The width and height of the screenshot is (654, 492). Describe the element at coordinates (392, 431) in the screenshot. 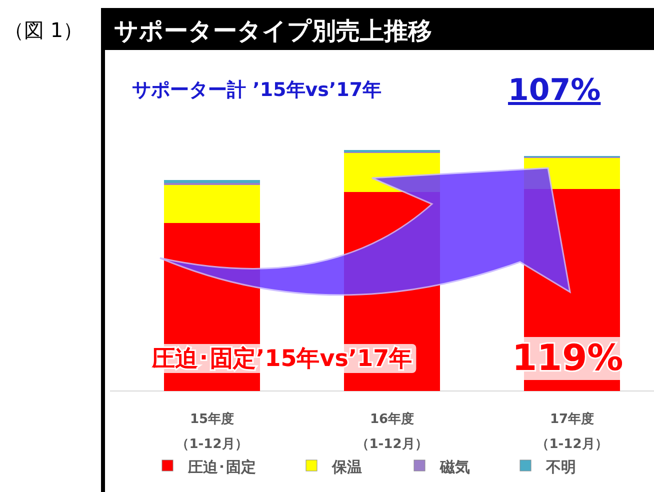

I see `x-tick-label: 16年度（1-12月）` at that location.